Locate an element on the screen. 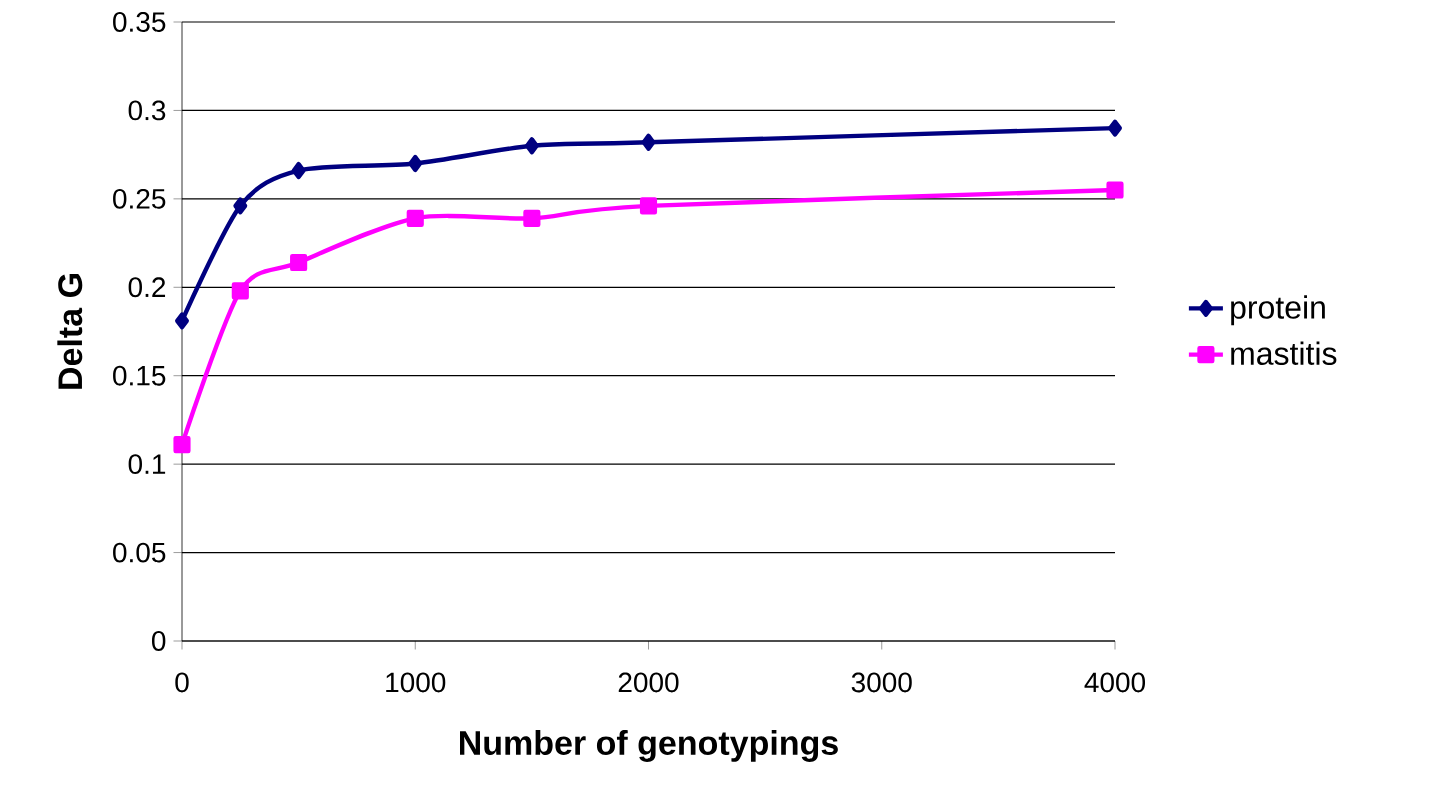 The height and width of the screenshot is (788, 1432). x-tick-label: 1000 is located at coordinates (416, 682).